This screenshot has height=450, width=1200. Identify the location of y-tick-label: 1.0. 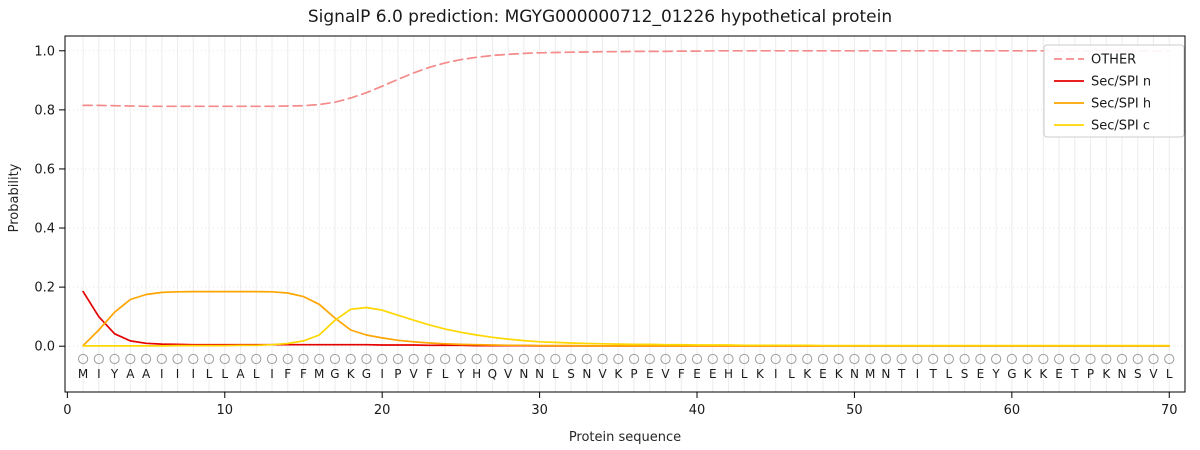
(44, 51).